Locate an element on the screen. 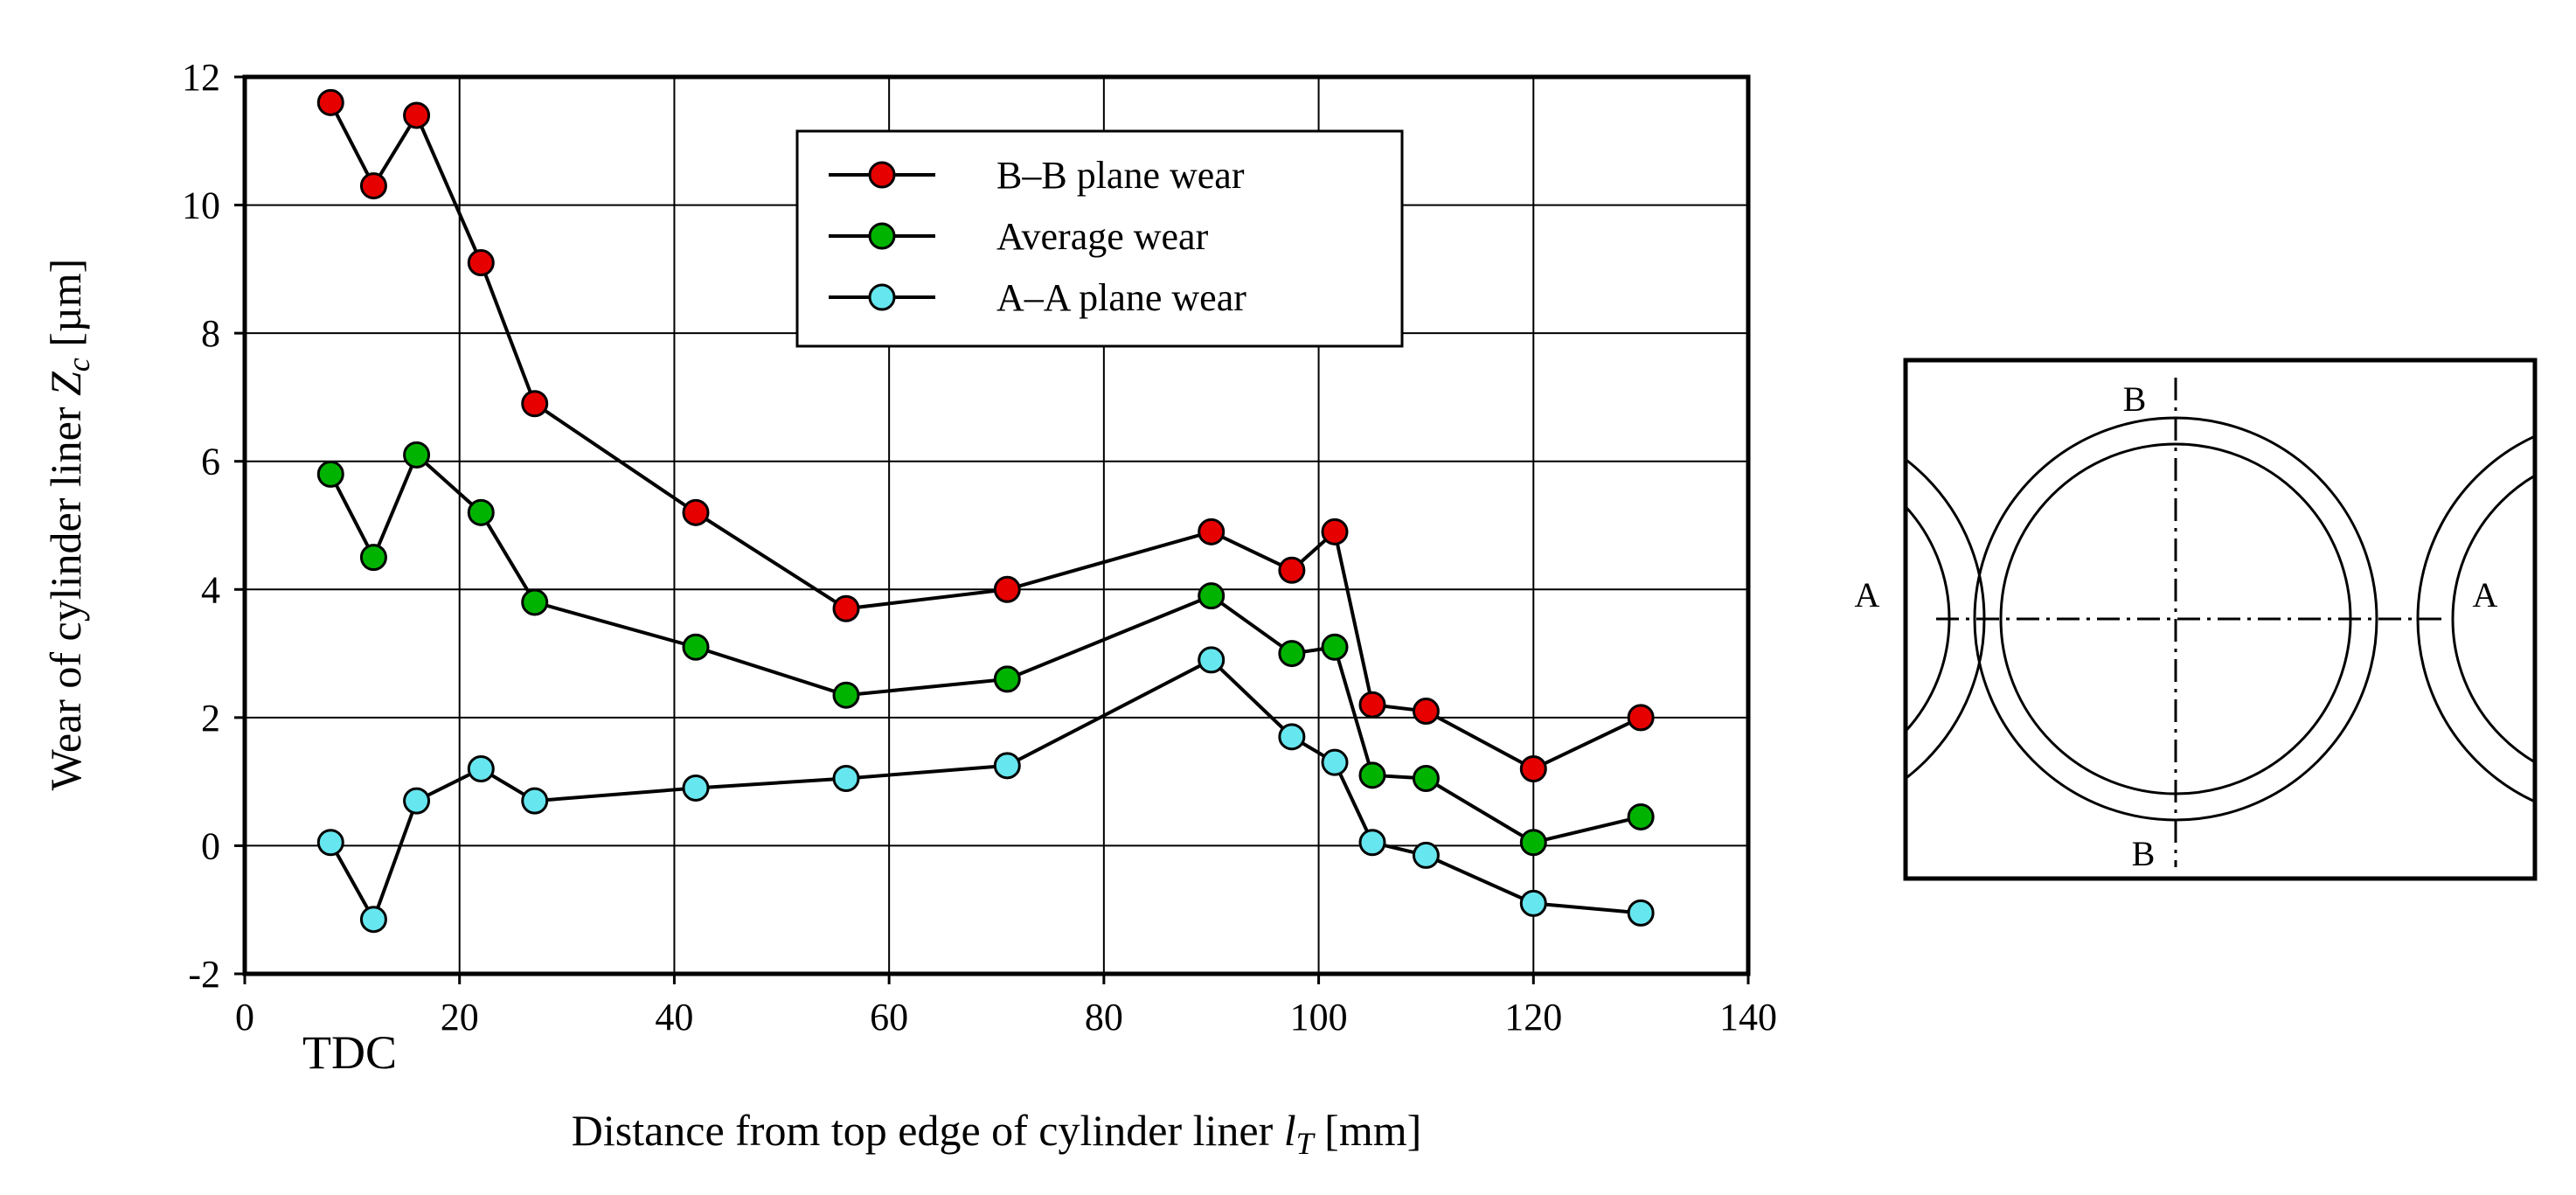 Image resolution: width=2576 pixels, height=1195 pixels. x-tick-label: 120 is located at coordinates (1533, 1017).